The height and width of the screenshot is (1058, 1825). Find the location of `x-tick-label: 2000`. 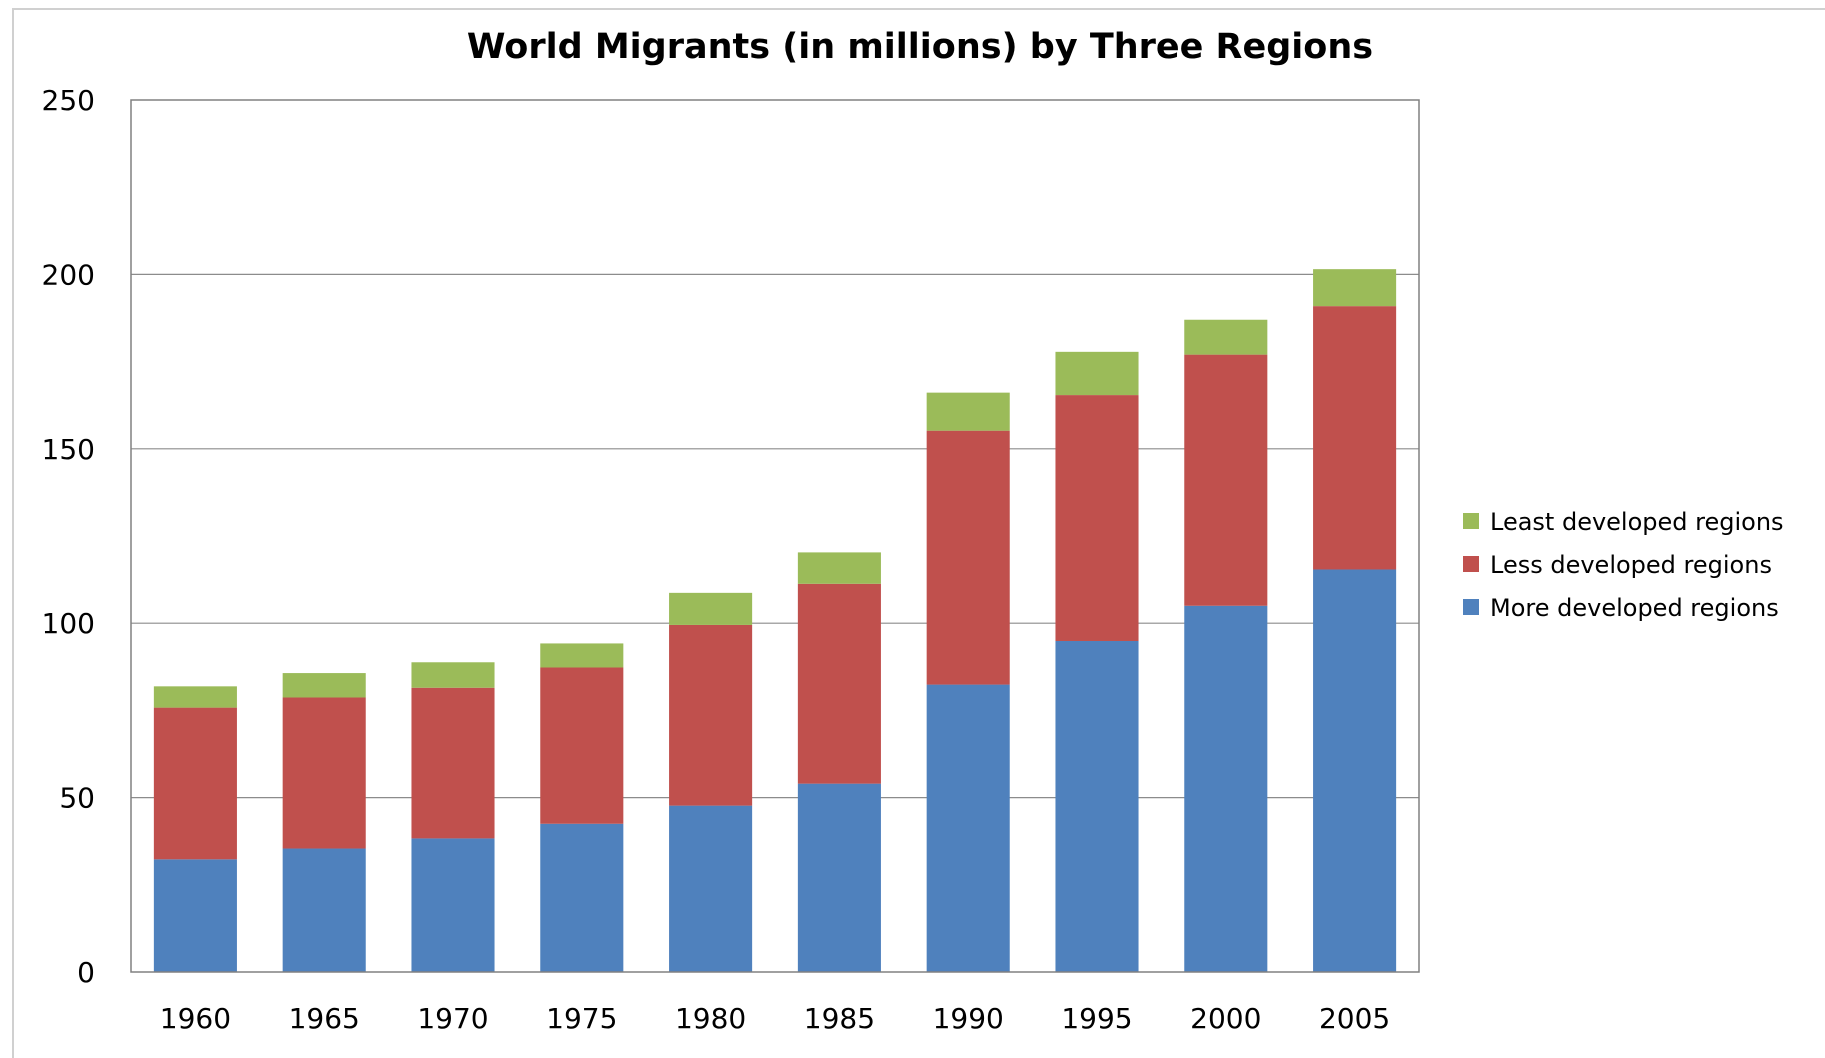

x-tick-label: 2000 is located at coordinates (1225, 1018).